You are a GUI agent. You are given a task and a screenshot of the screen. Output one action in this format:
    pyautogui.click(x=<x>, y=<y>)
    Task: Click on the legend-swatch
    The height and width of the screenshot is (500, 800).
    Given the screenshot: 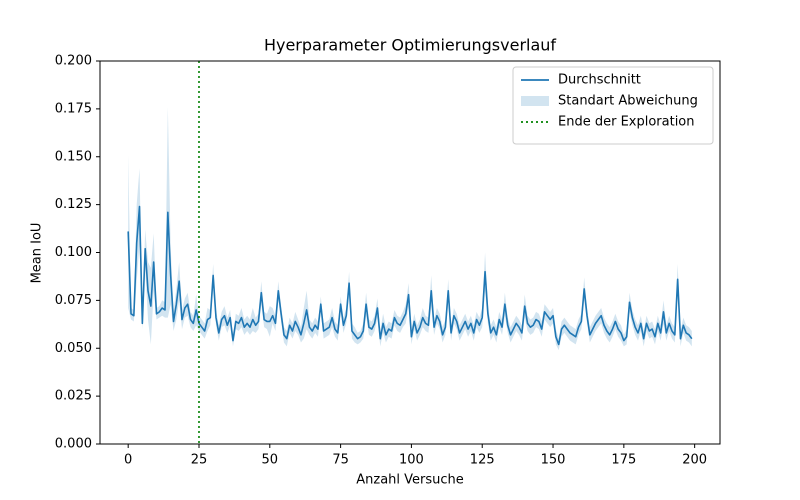 What is the action you would take?
    pyautogui.click(x=535, y=101)
    